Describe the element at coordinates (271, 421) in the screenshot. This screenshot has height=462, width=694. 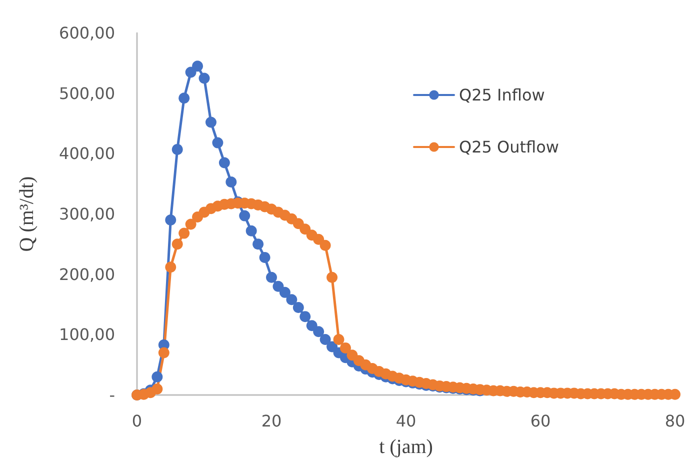
I see `x-tick-label: 20` at that location.